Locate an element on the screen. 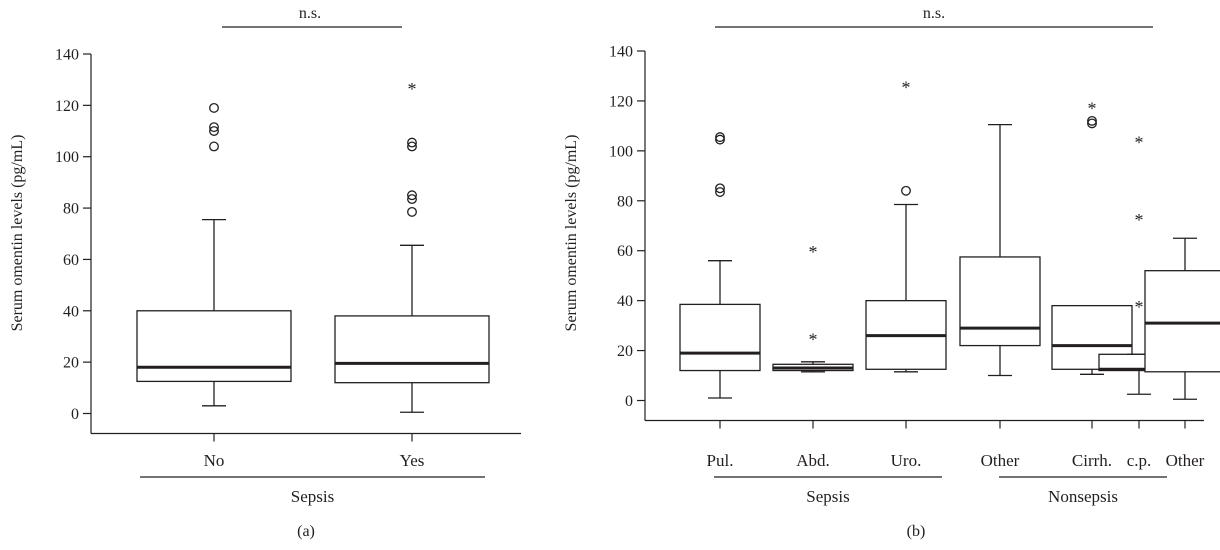 Image resolution: width=1220 pixels, height=550 pixels. panel-label: (a) is located at coordinates (306, 531).